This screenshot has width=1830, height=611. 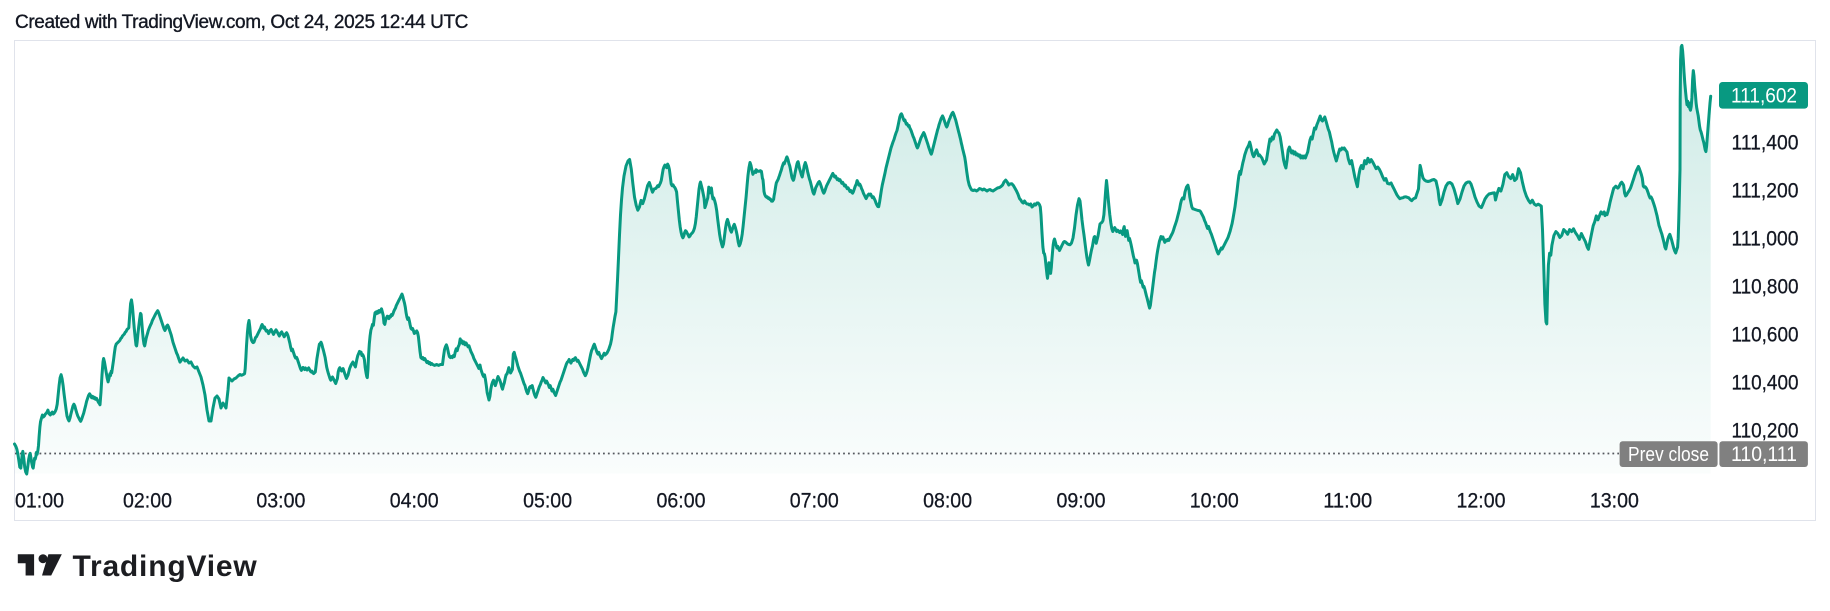 What do you see at coordinates (147, 501) in the screenshot?
I see `svg-text: 02:00` at bounding box center [147, 501].